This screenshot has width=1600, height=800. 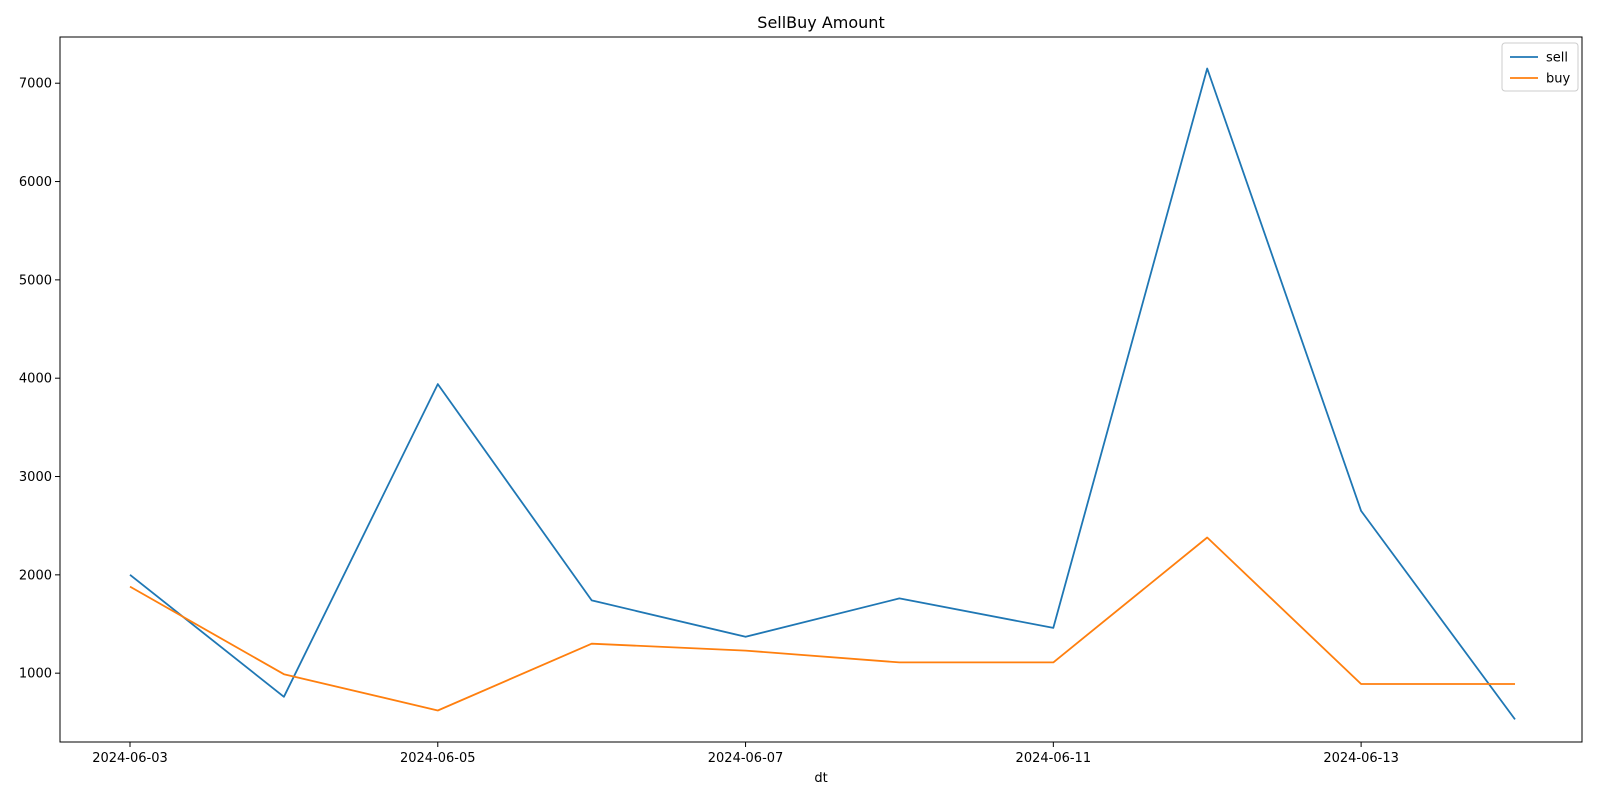 I want to click on y-tick-label: 4000, so click(x=35, y=379).